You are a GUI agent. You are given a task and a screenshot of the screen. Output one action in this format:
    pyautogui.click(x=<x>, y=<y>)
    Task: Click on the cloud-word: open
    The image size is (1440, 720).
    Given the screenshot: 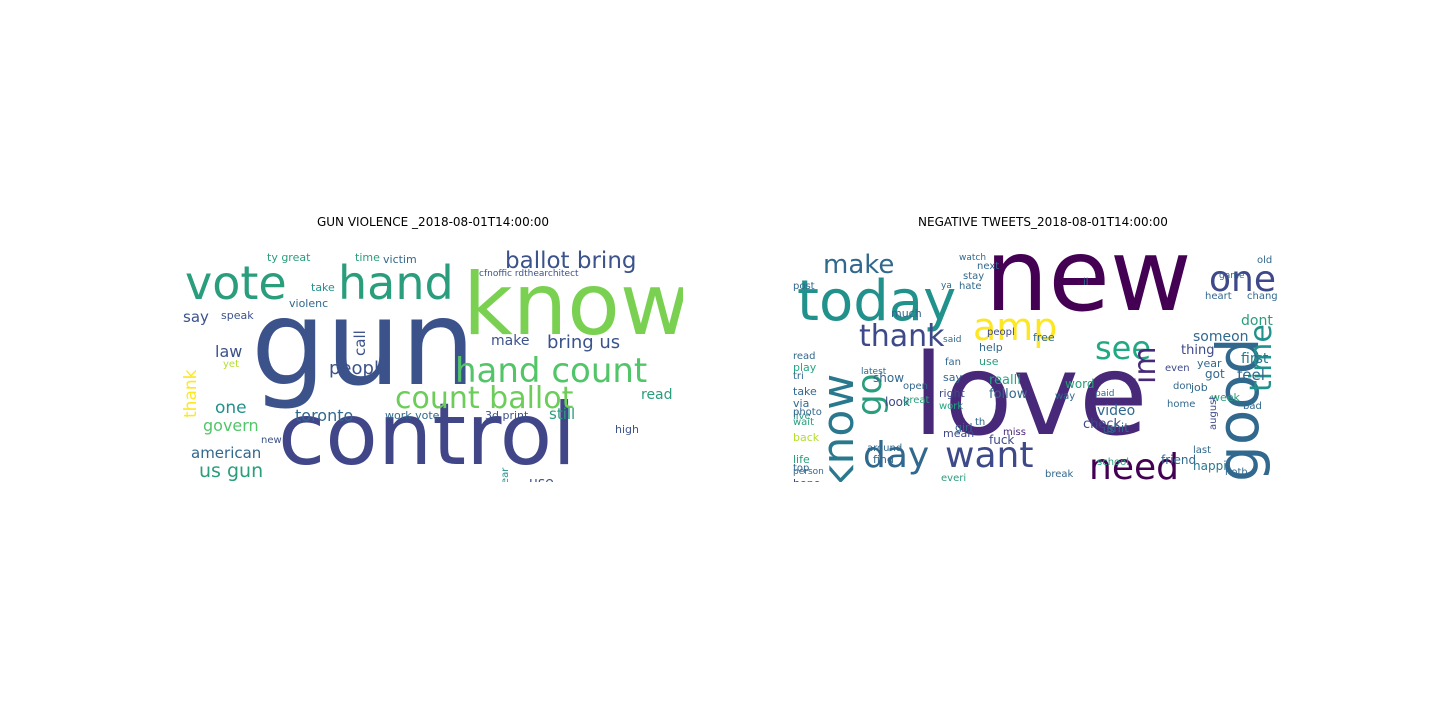 What is the action you would take?
    pyautogui.click(x=915, y=386)
    